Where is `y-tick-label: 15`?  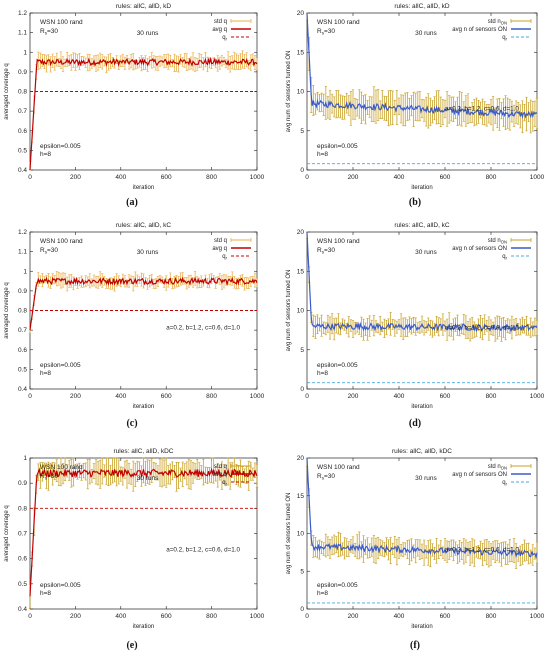 y-tick-label: 15 is located at coordinates (301, 496).